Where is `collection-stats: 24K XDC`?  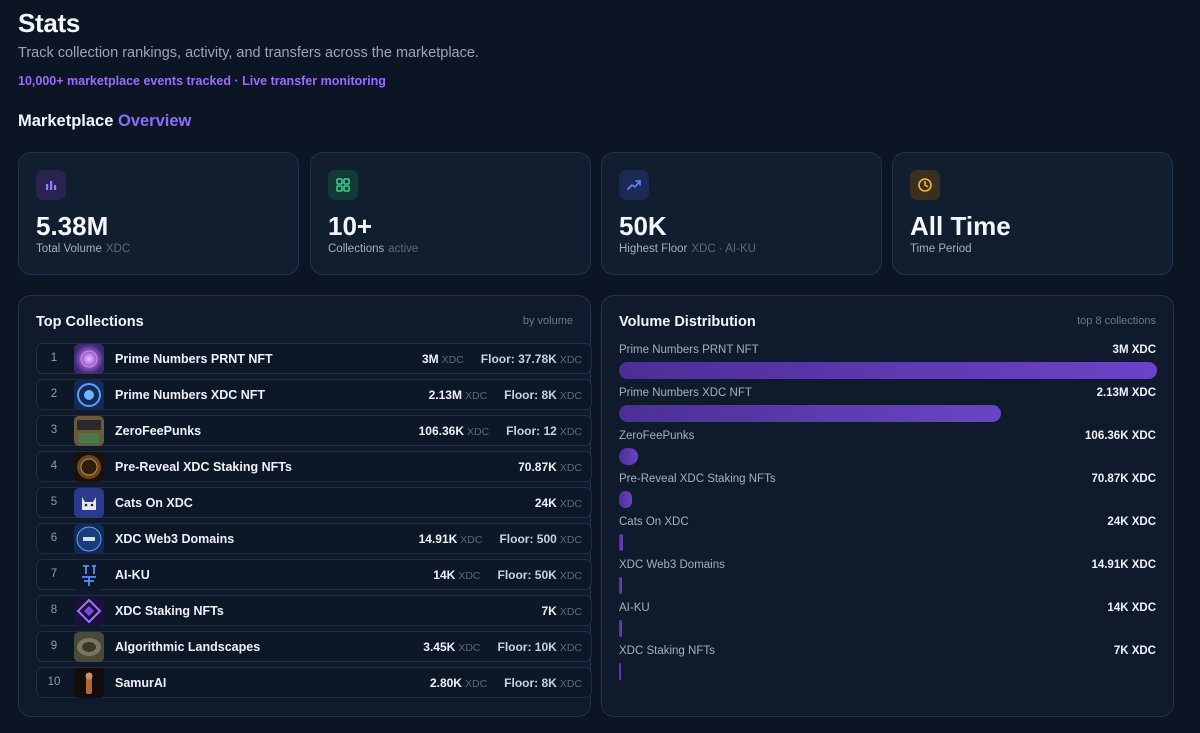 collection-stats: 24K XDC is located at coordinates (558, 503).